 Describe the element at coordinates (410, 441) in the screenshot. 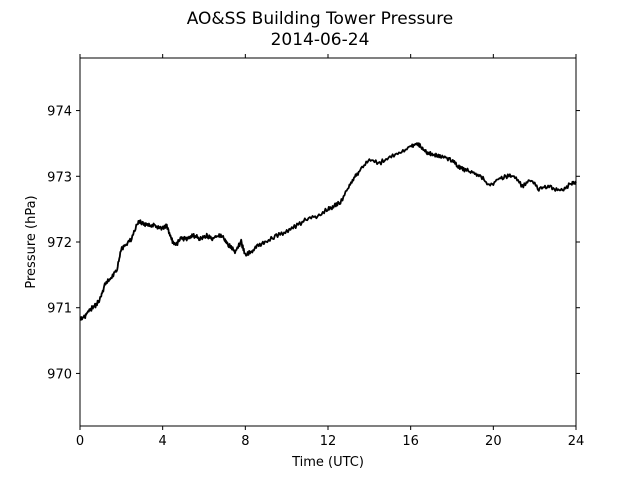

I see `x-tick-label: 16` at that location.